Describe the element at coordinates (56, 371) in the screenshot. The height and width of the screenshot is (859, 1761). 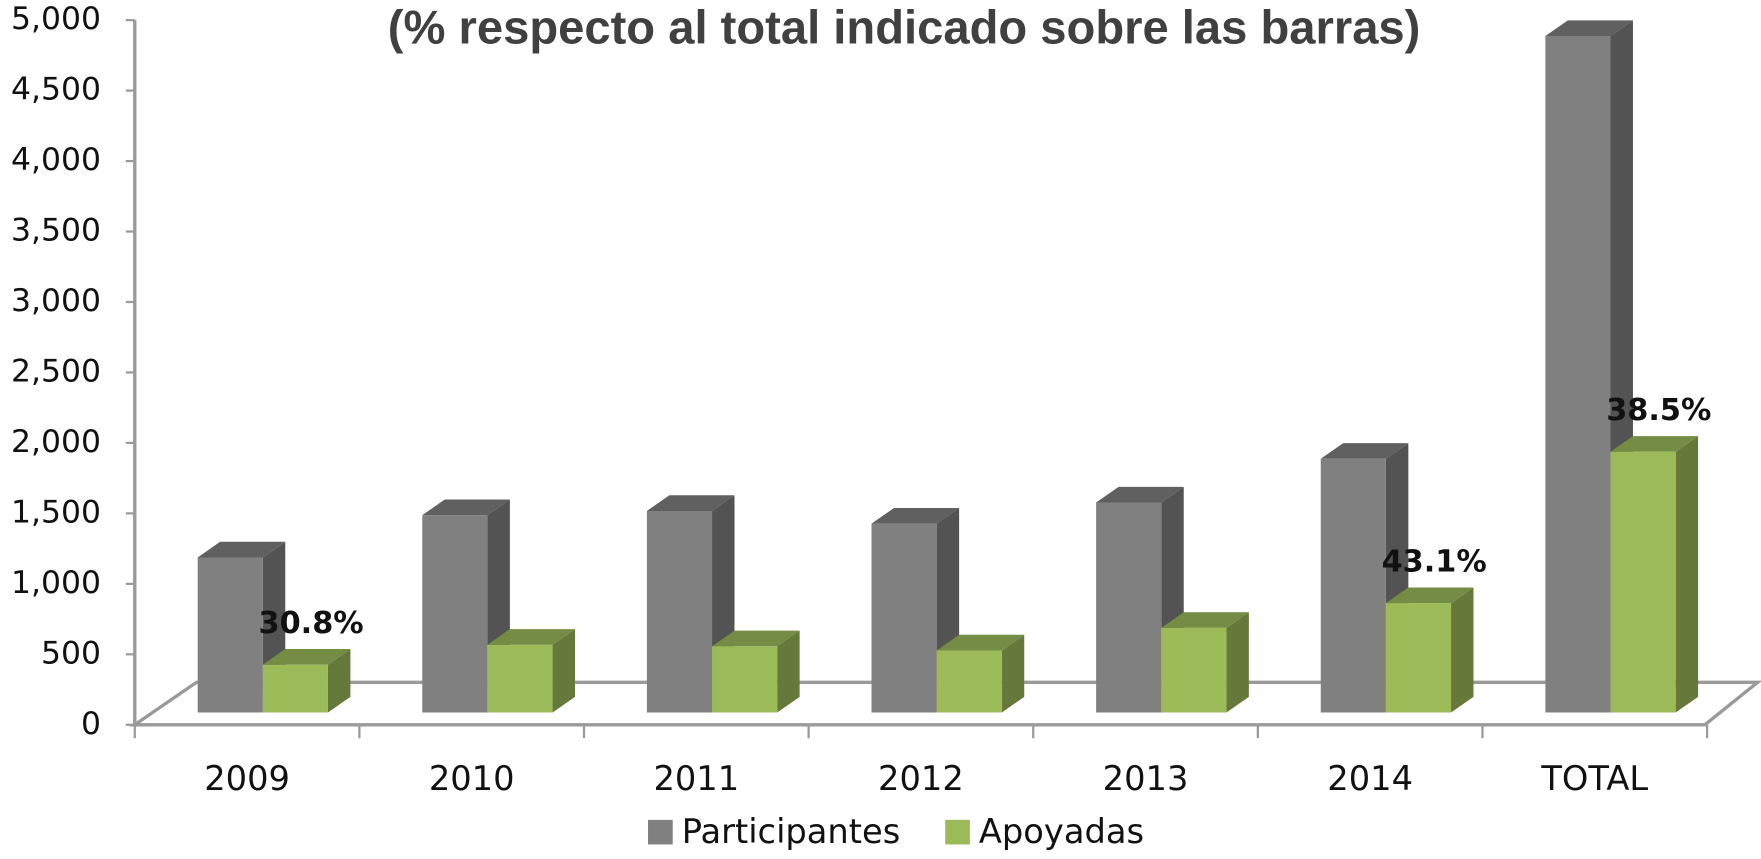
I see `y-tick-label: 2,500` at that location.